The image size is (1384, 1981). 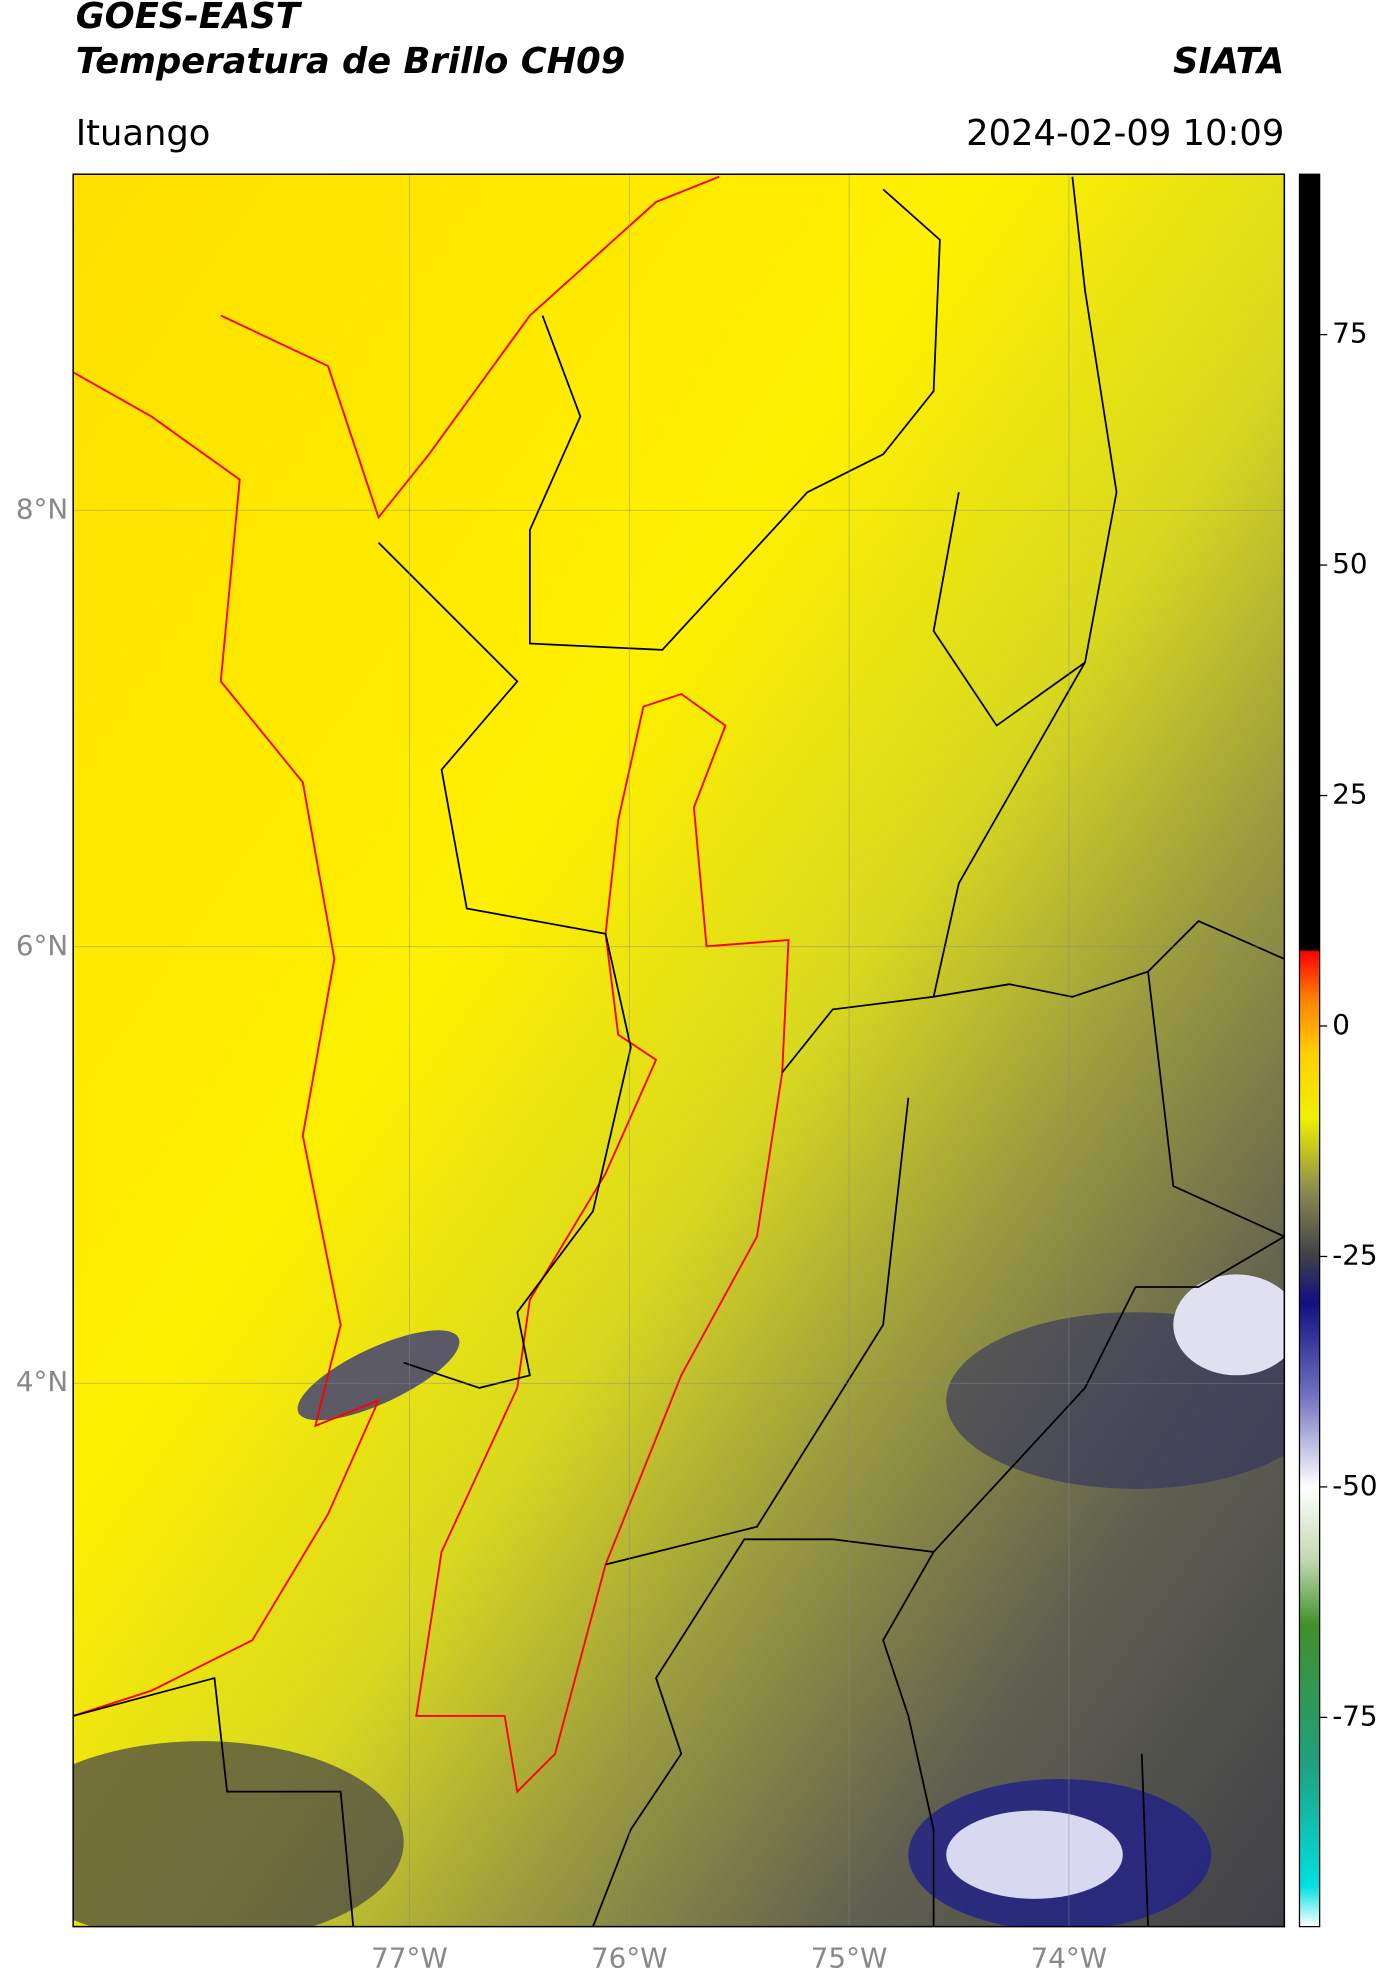 I want to click on colorbar-tick-label: 0, so click(x=1341, y=1024).